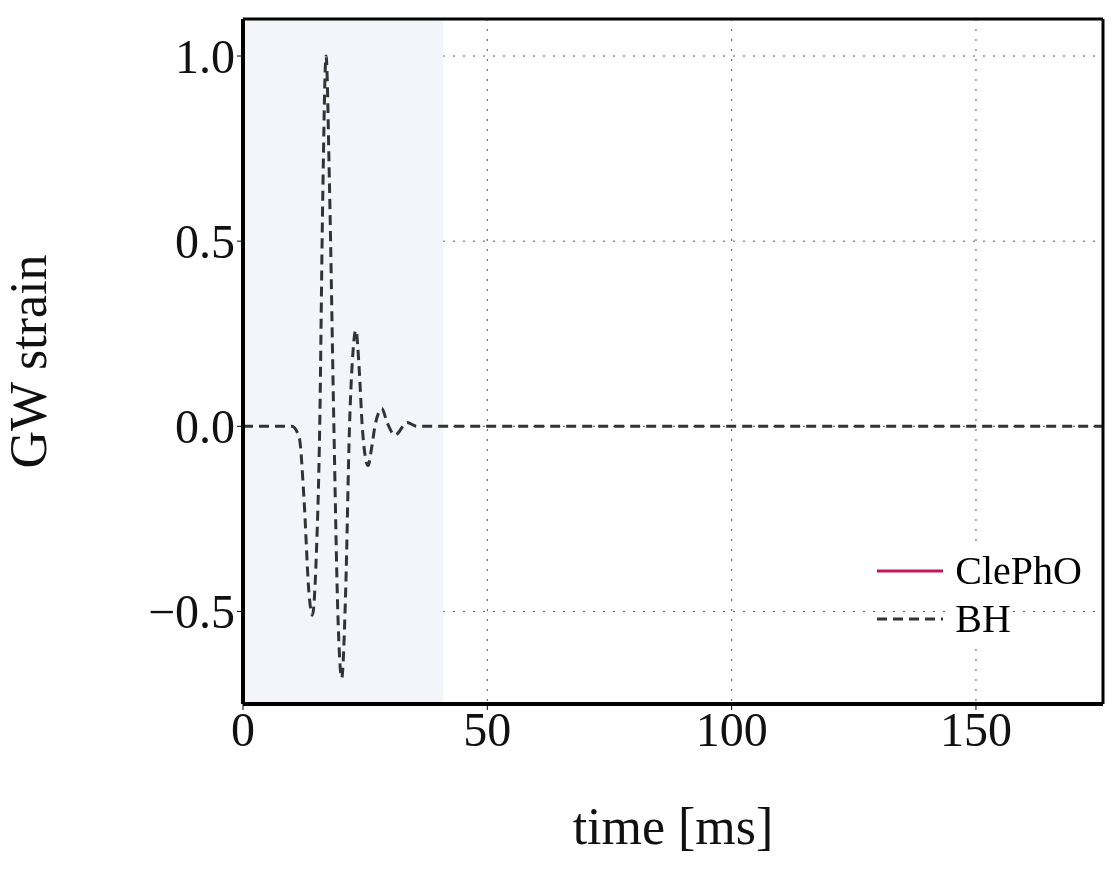  What do you see at coordinates (191, 612) in the screenshot?
I see `y-tick-label: −0.5` at bounding box center [191, 612].